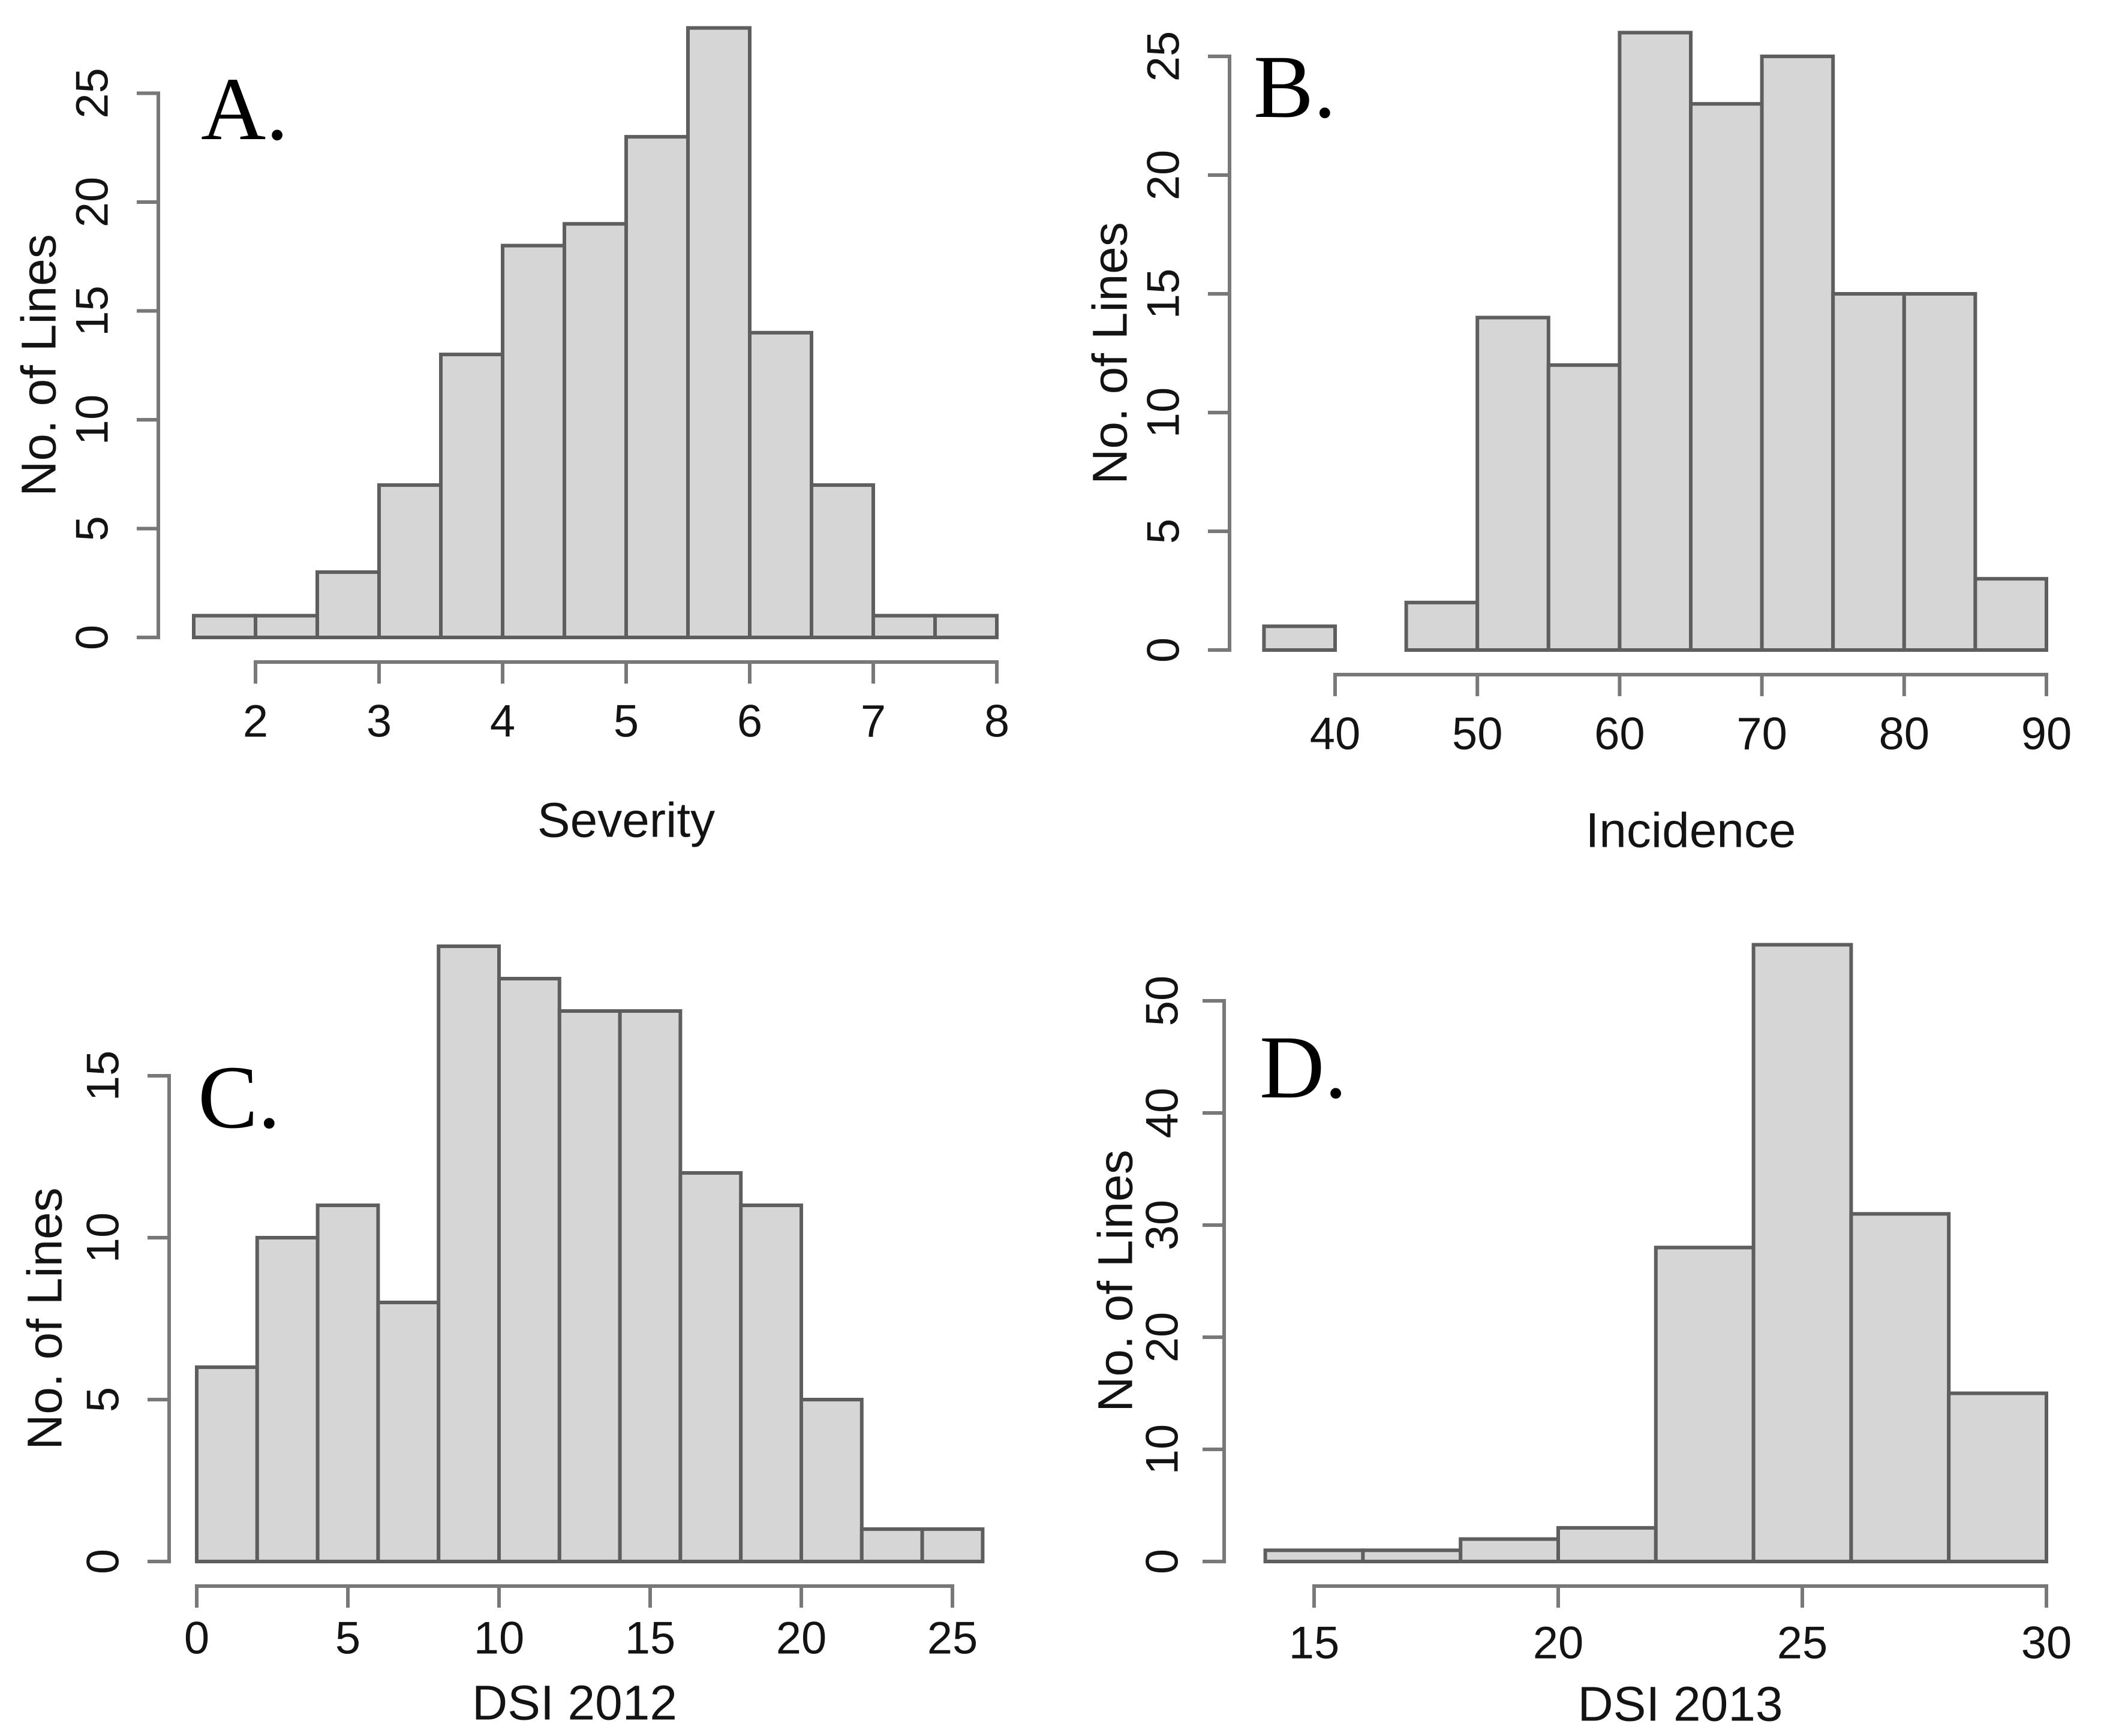 The image size is (2110, 1736). Describe the element at coordinates (500, 1638) in the screenshot. I see `x-tick-label: 10` at that location.